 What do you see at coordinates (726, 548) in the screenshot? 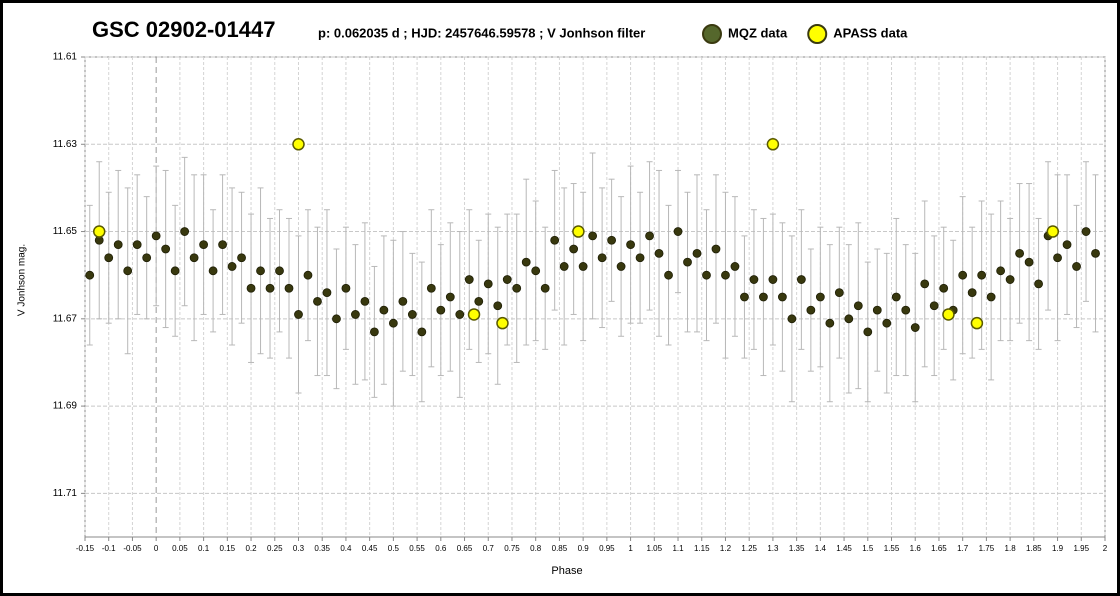
I see `x-tick-label: 1.2` at bounding box center [726, 548].